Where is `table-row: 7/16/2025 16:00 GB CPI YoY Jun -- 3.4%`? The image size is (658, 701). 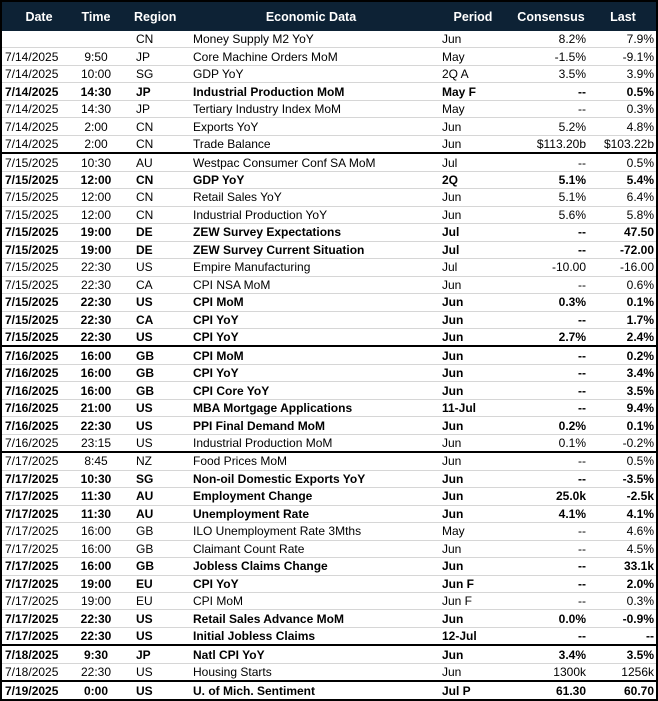
table-row: 7/16/2025 16:00 GB CPI YoY Jun -- 3.4% is located at coordinates (329, 373).